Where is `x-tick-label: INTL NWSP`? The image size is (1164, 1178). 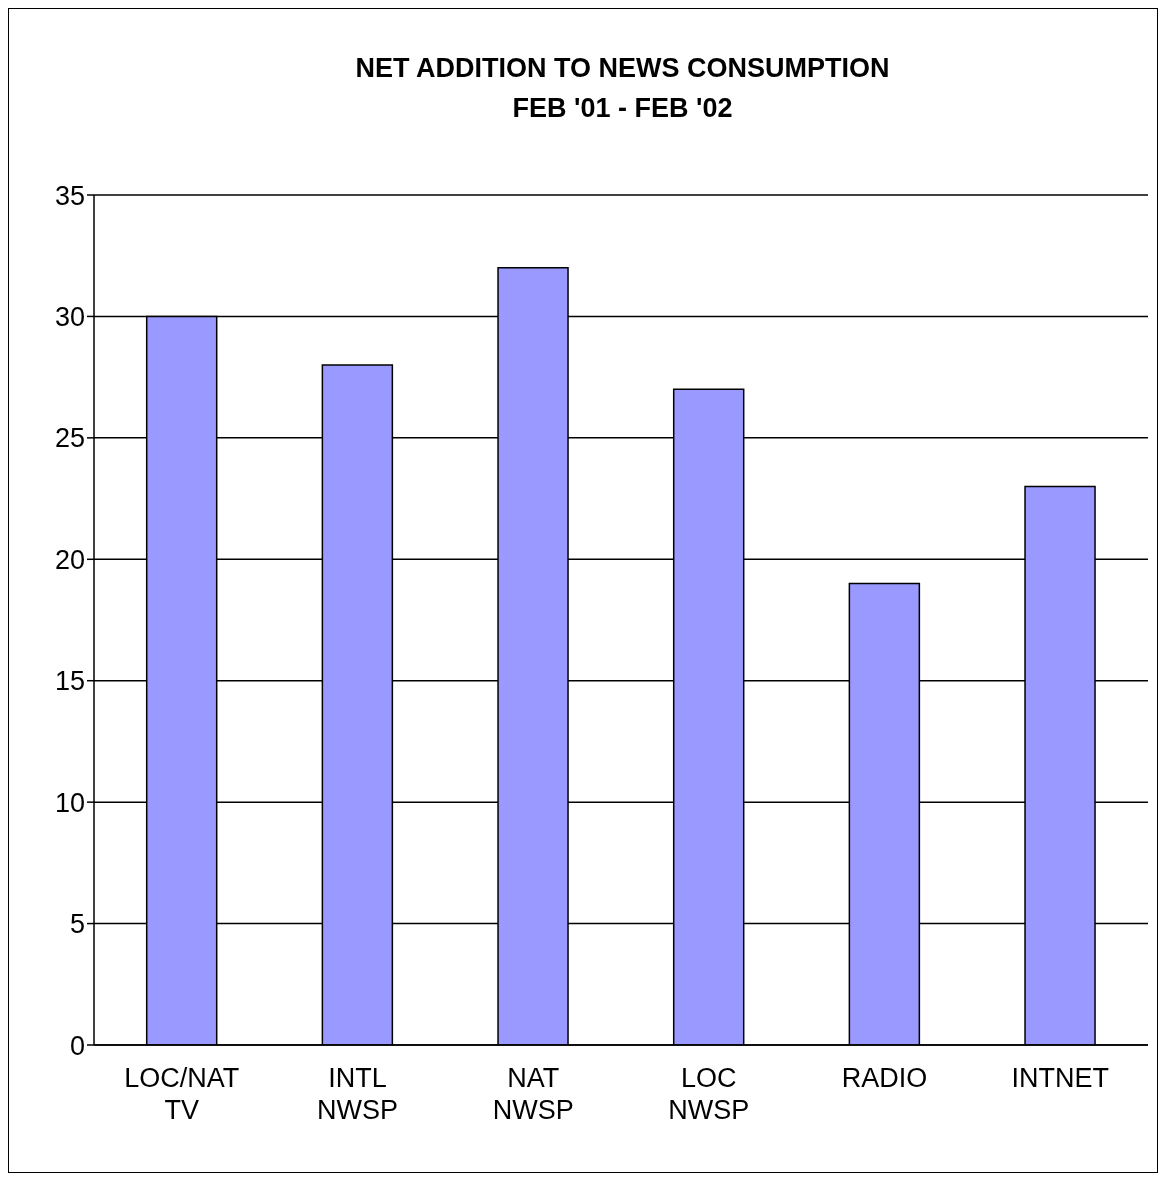 x-tick-label: INTL NWSP is located at coordinates (357, 1094).